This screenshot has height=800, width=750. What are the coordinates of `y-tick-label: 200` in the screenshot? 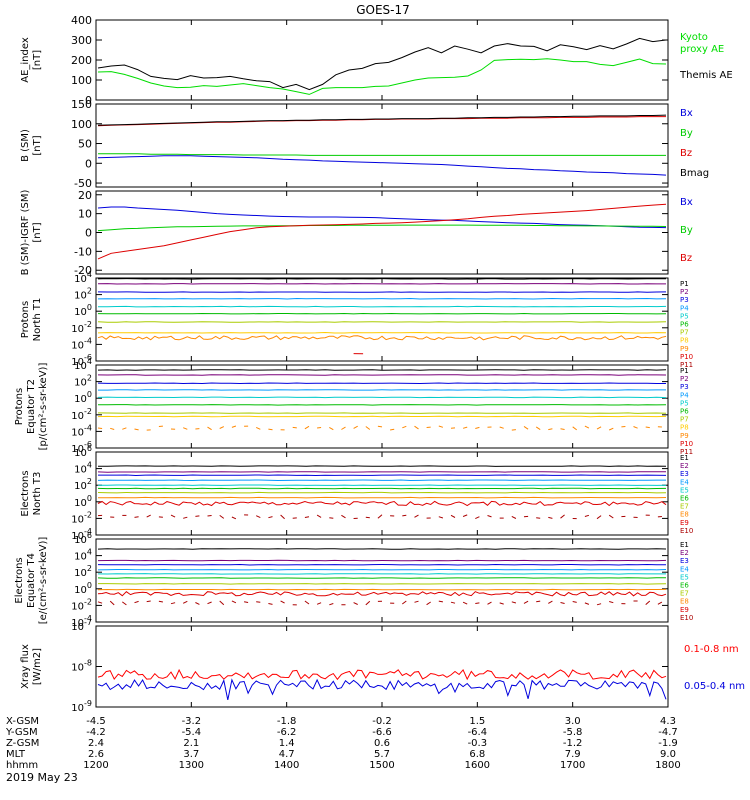 It's located at (81, 60).